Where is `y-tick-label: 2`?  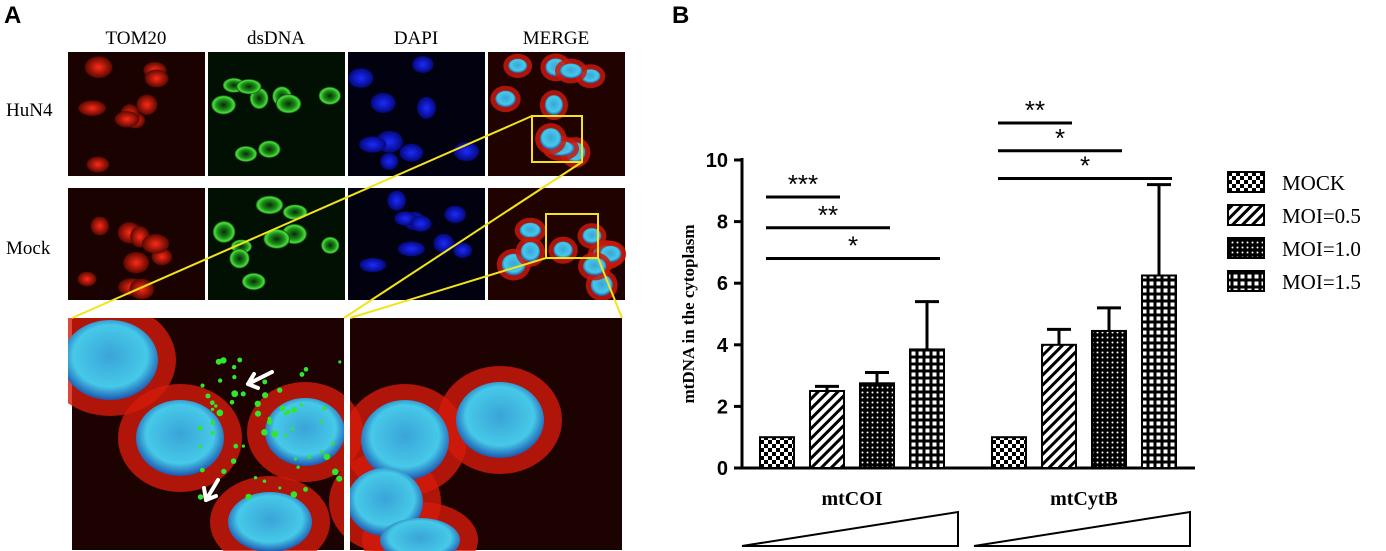 y-tick-label: 2 is located at coordinates (722, 407).